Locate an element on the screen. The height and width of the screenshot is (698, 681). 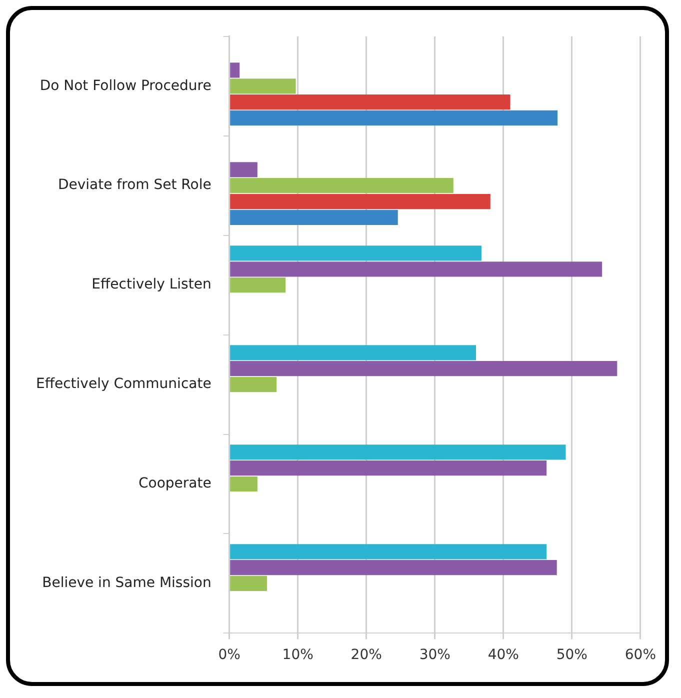
y-tick-label: Effectively Communicate is located at coordinates (124, 384).